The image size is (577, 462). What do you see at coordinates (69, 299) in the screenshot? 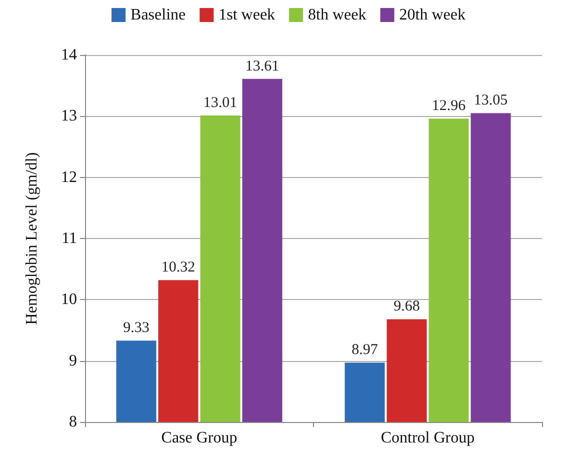
I see `y-tick-label: 10` at bounding box center [69, 299].